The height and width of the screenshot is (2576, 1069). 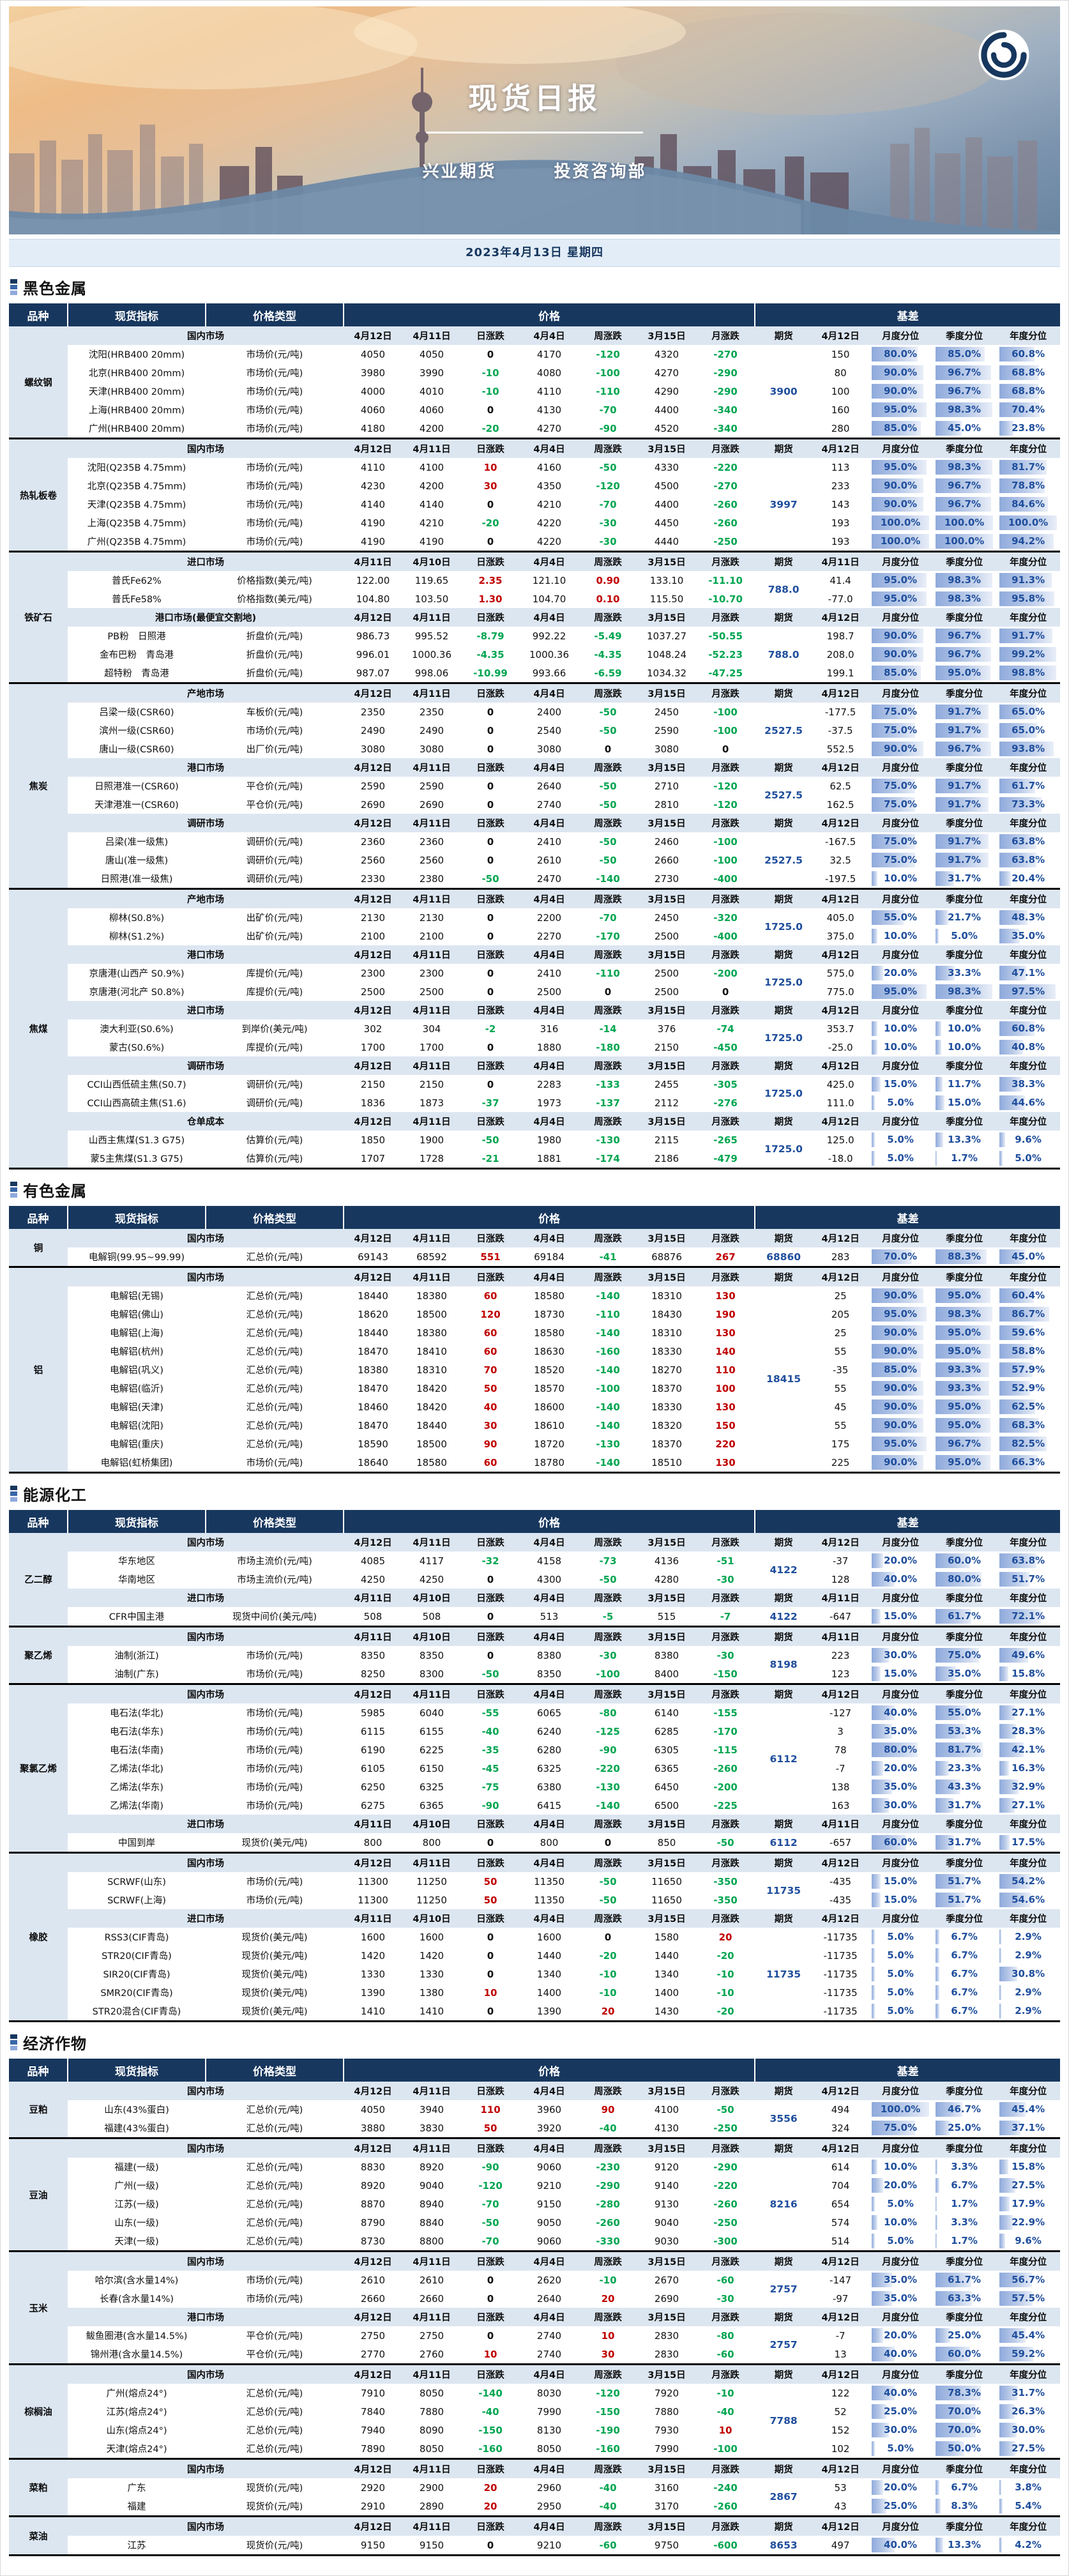 What do you see at coordinates (725, 636) in the screenshot?
I see `change-cell: -50.55` at bounding box center [725, 636].